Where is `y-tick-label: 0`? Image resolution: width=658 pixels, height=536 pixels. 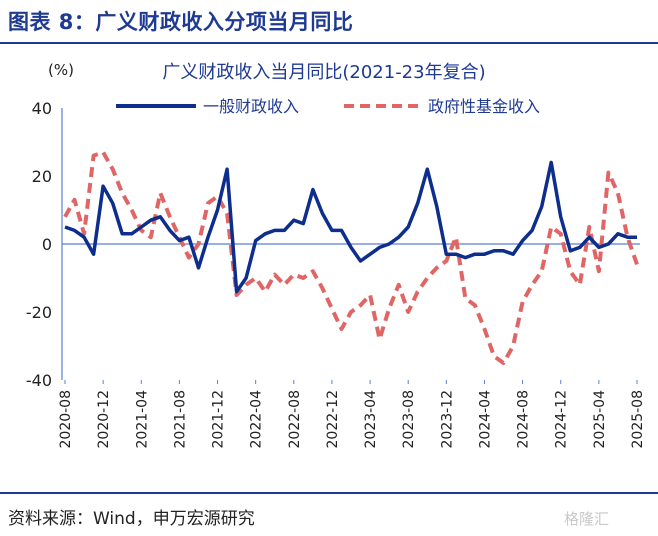 y-tick-label: 0 is located at coordinates (47, 244).